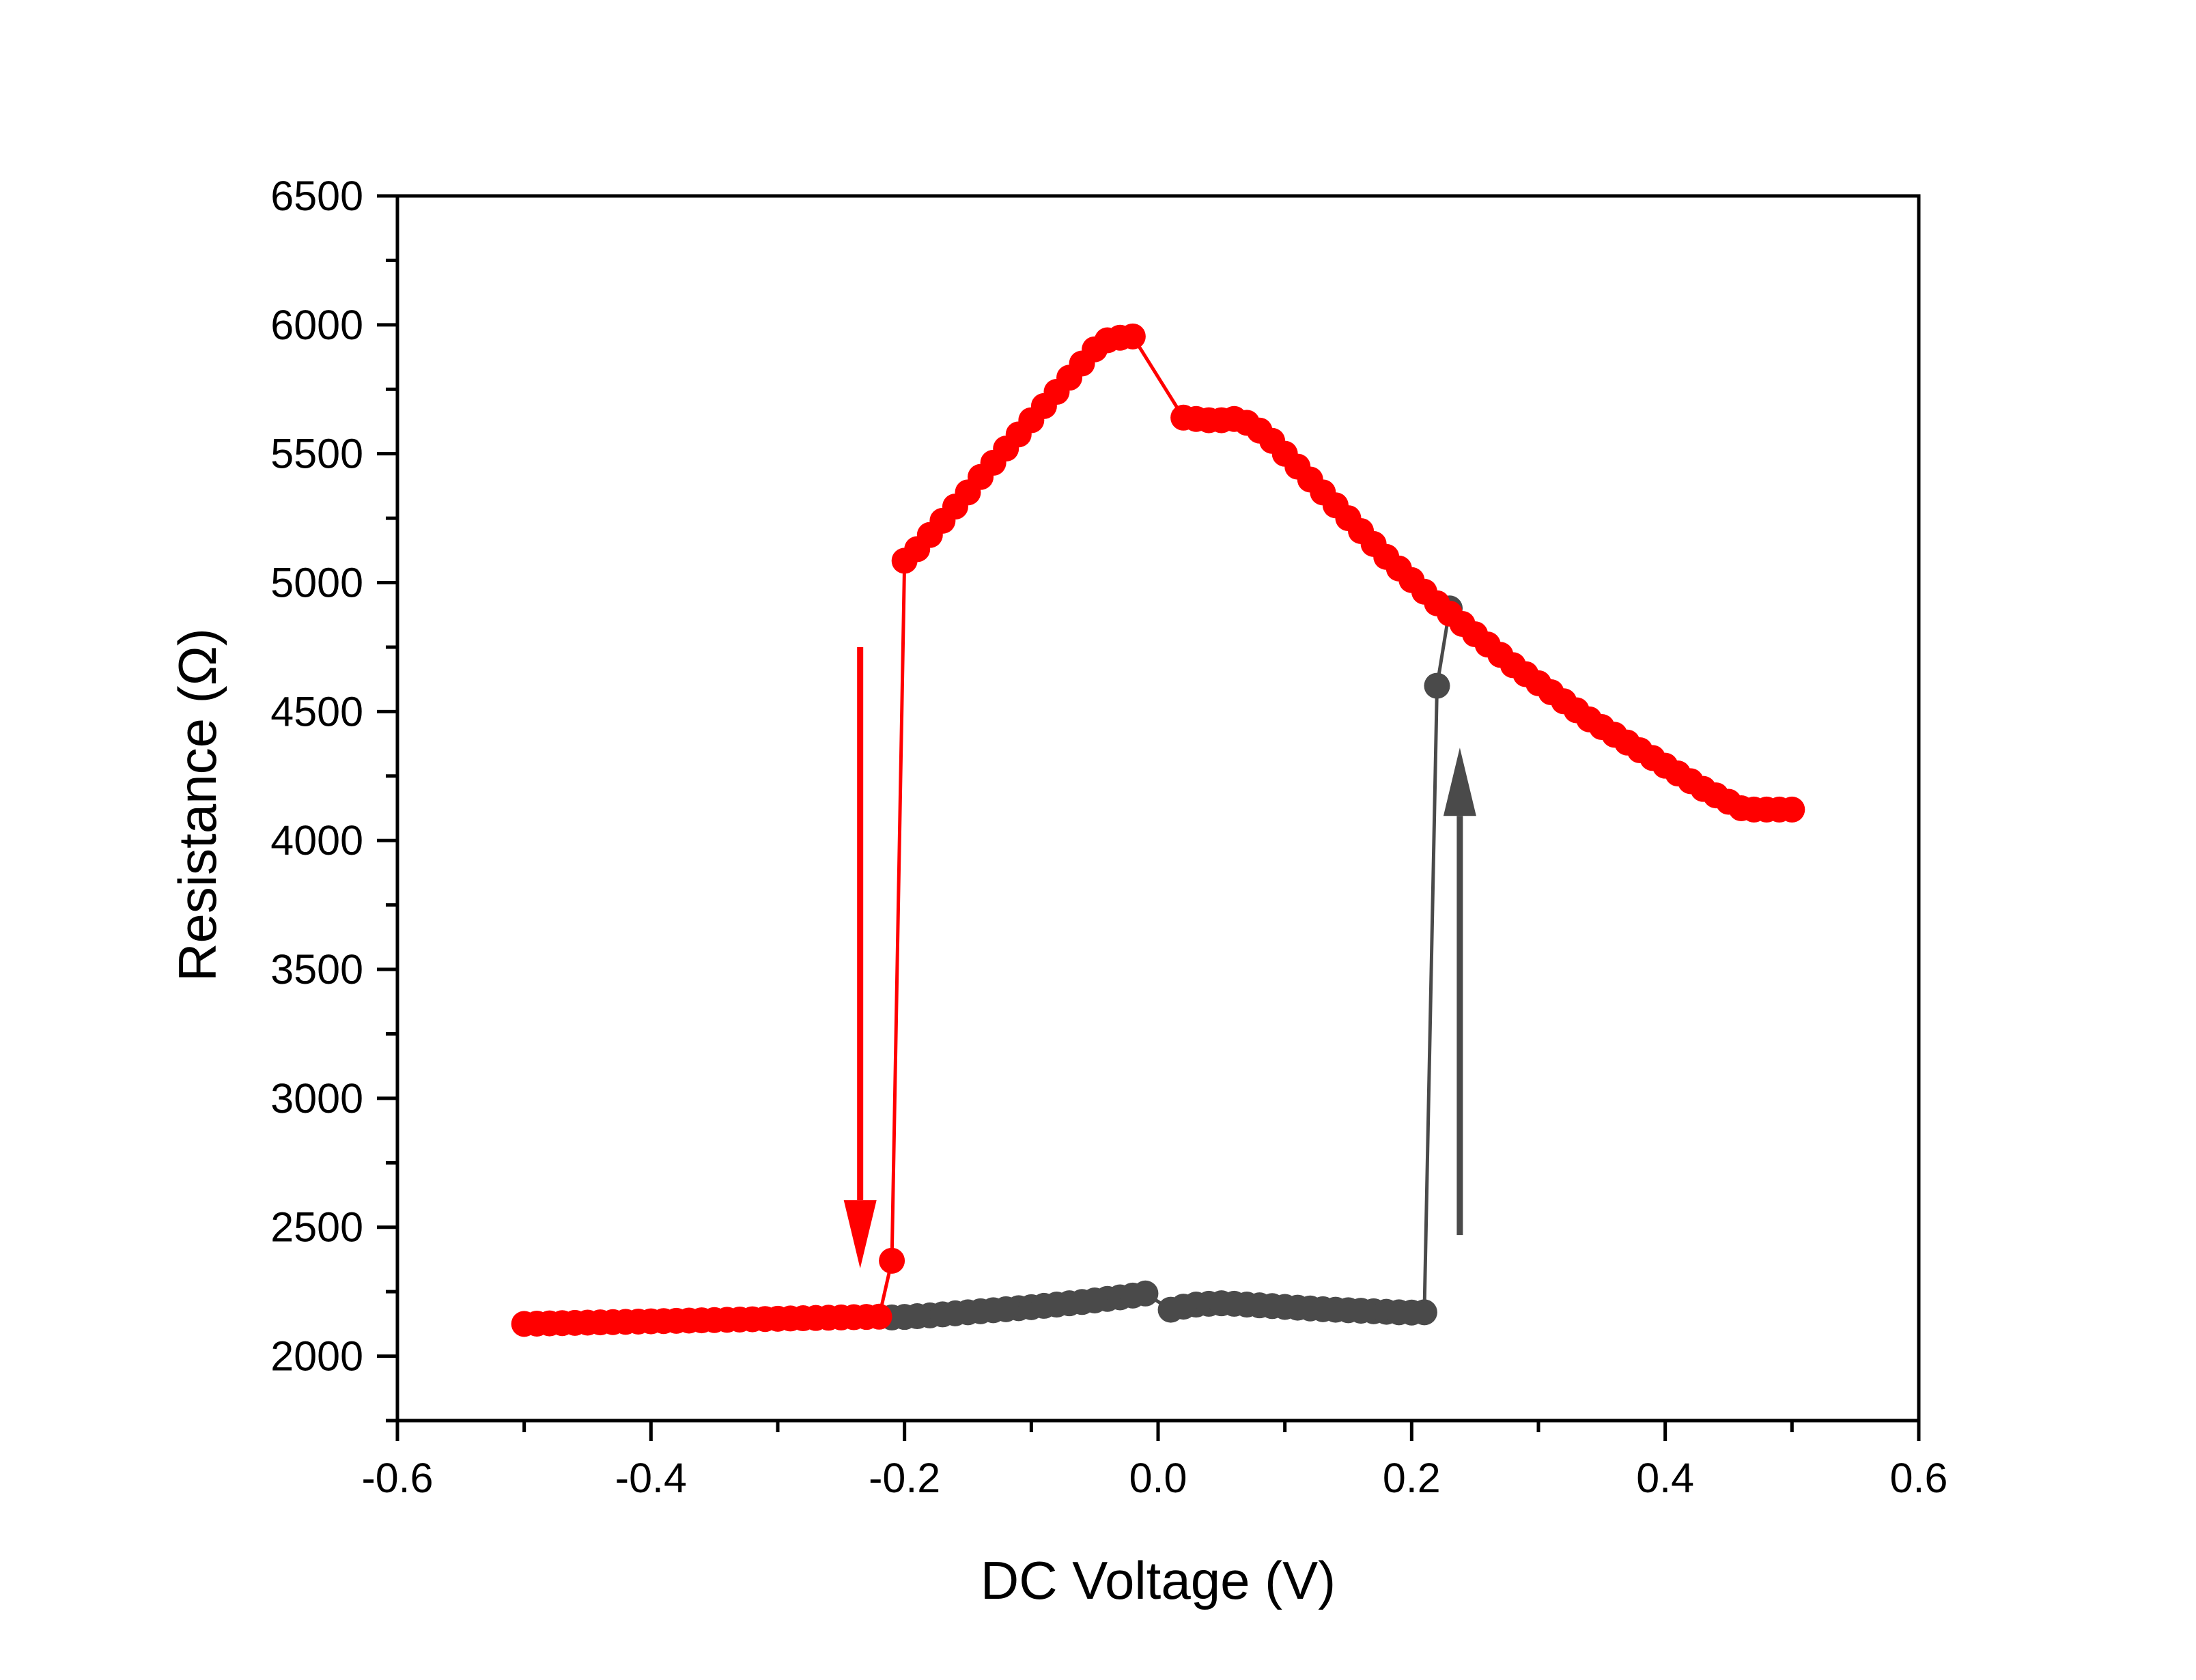  Describe the element at coordinates (334, 798) in the screenshot. I see `y-axis: 2000 2500 3000 3500 4000 4500 5000 5500 6000 6500` at that location.